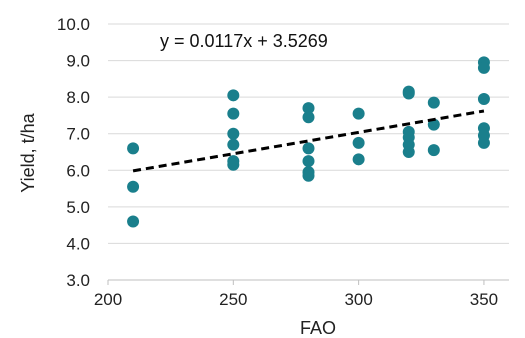  I want to click on x-axis-ticks: 200 250 300 350, so click(296, 299).